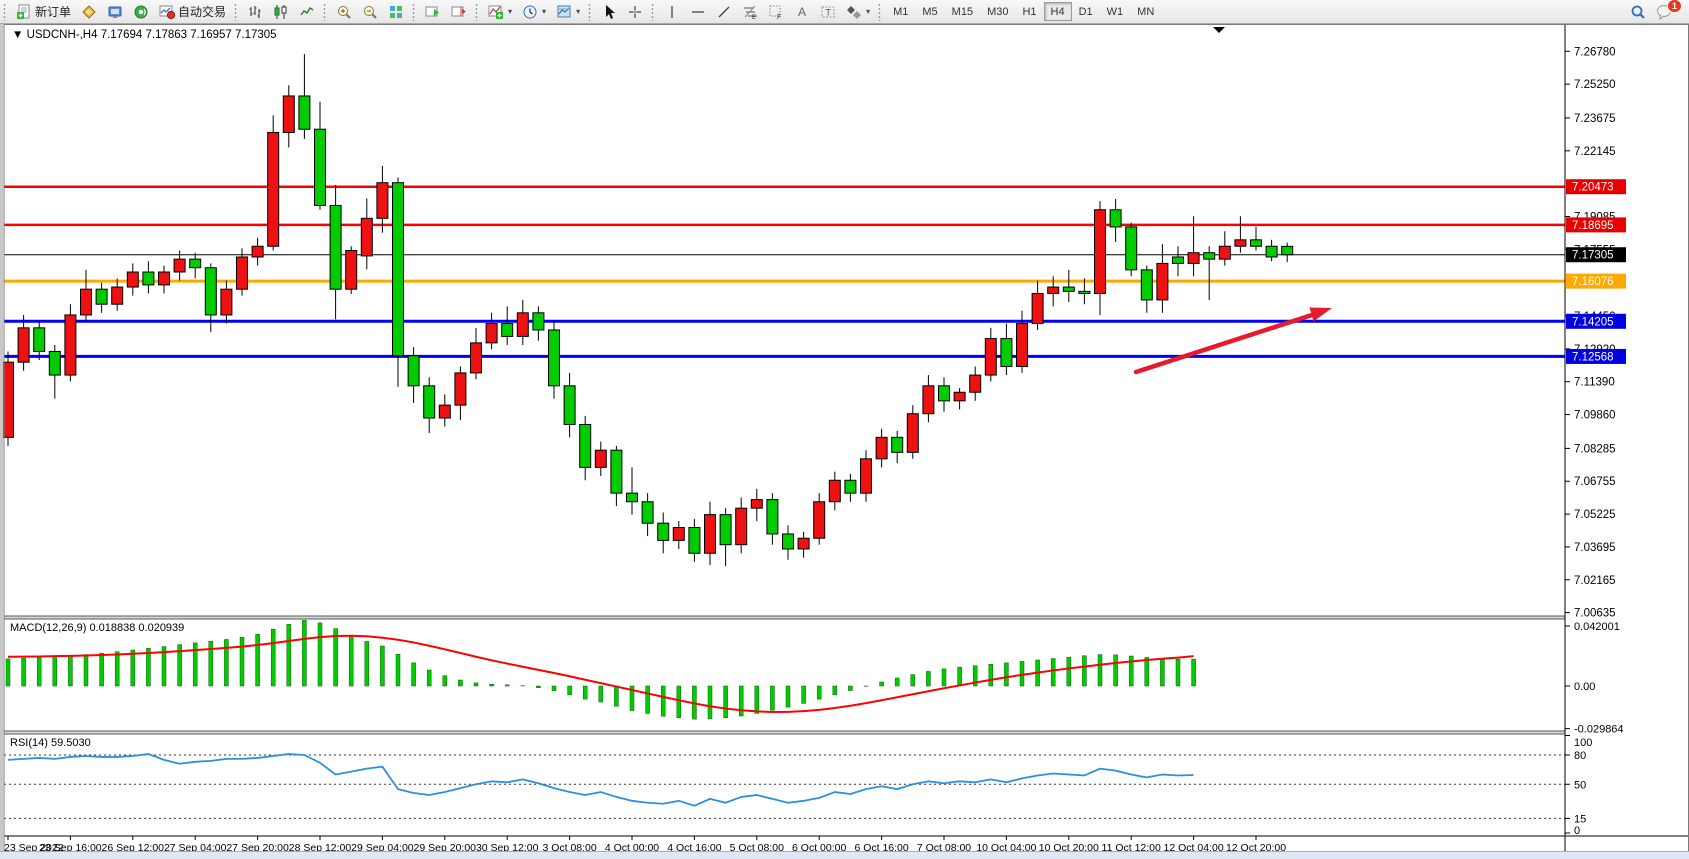 This screenshot has width=1689, height=859. I want to click on vertical-line-icon, so click(672, 12).